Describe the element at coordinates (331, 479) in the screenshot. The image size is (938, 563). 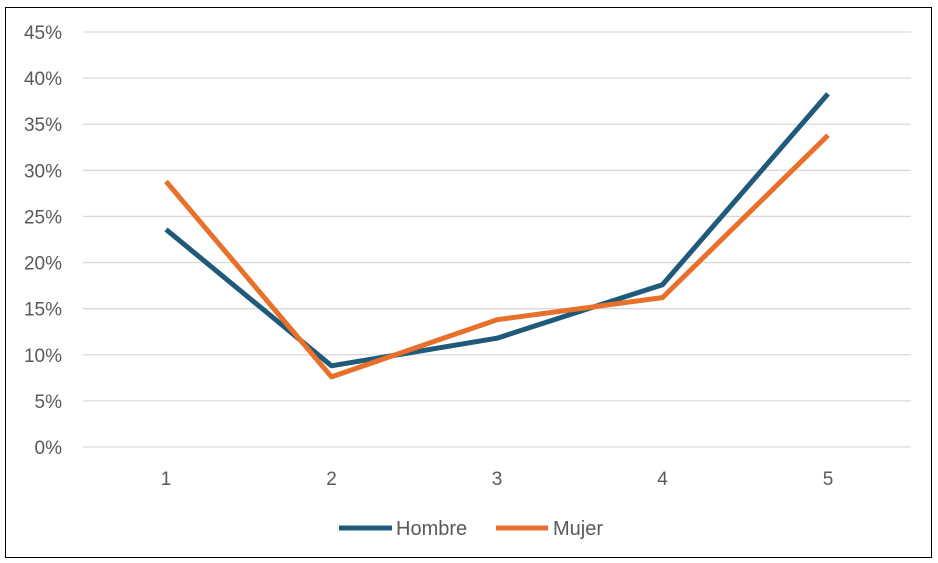
I see `x-tick-label: 2` at that location.